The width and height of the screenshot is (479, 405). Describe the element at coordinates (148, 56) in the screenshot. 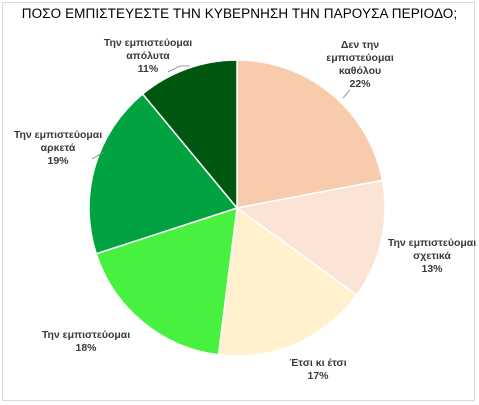

I see `slice-label: Την εμπιστεύομαι απόλυτα 11%` at that location.